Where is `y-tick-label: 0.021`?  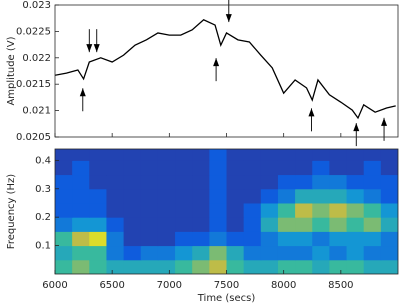
y-tick-label: 0.021 is located at coordinates (36, 111).